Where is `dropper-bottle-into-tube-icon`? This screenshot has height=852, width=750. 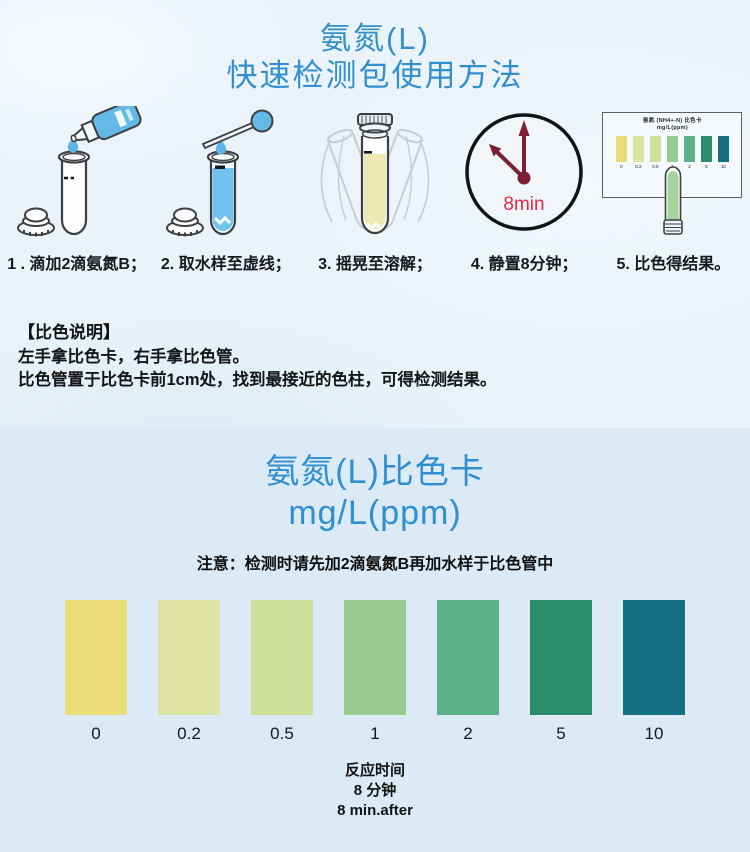 dropper-bottle-into-tube-icon is located at coordinates (79, 171).